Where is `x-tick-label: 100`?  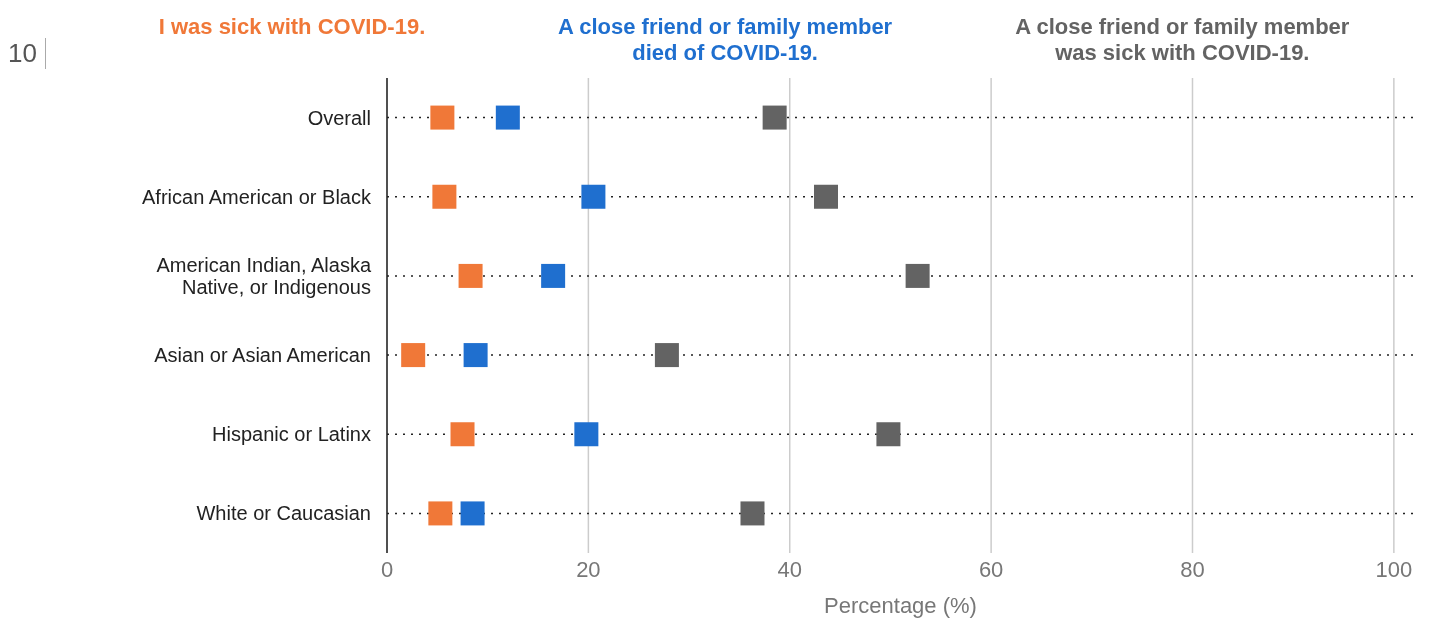 x-tick-label: 100 is located at coordinates (1394, 569).